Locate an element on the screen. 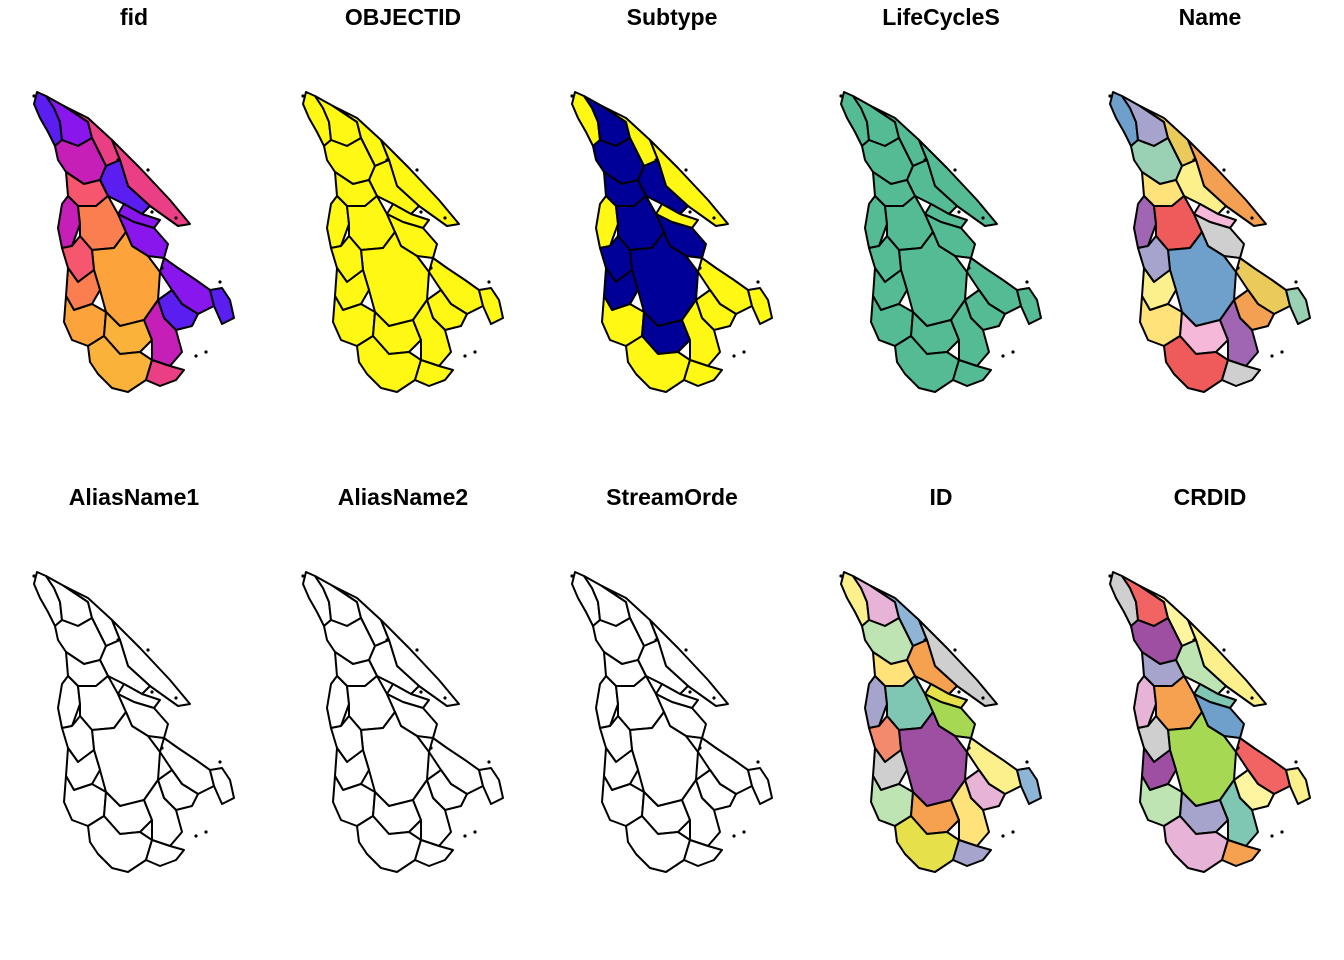 The width and height of the screenshot is (1344, 960). map-panel-aliasname2: AliasName2 is located at coordinates (403, 720).